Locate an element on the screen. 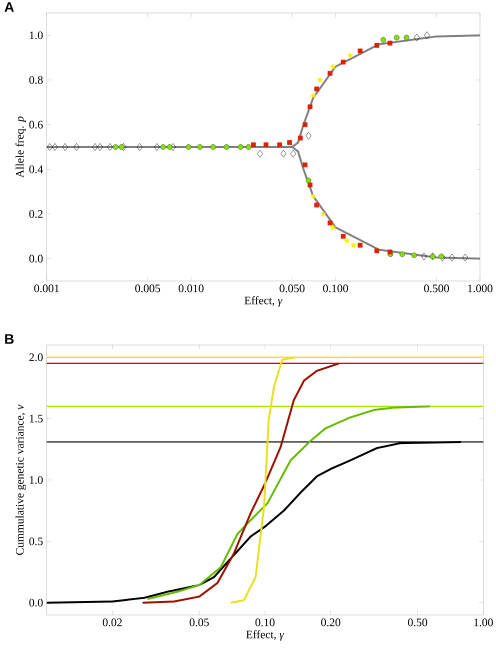 The width and height of the screenshot is (496, 648). y-tick-label: 0.5 is located at coordinates (36, 541).